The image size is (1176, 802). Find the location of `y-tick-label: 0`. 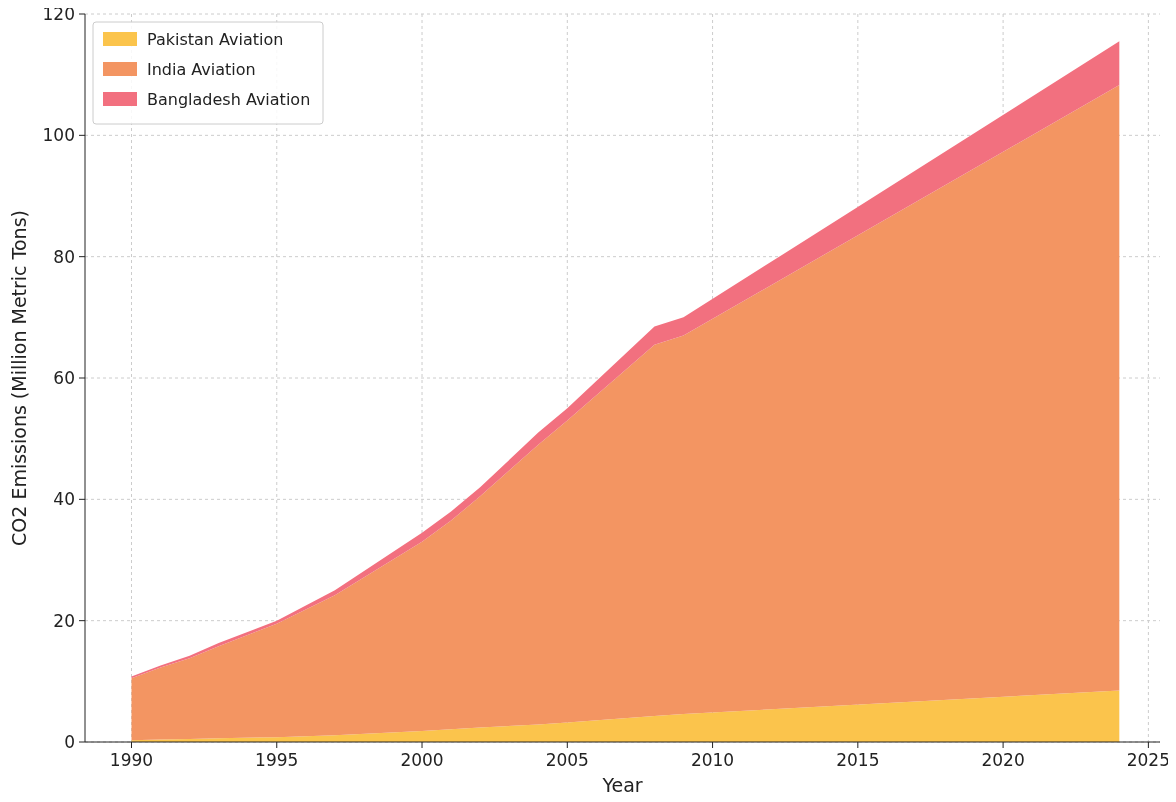

y-tick-label: 0 is located at coordinates (69, 741).